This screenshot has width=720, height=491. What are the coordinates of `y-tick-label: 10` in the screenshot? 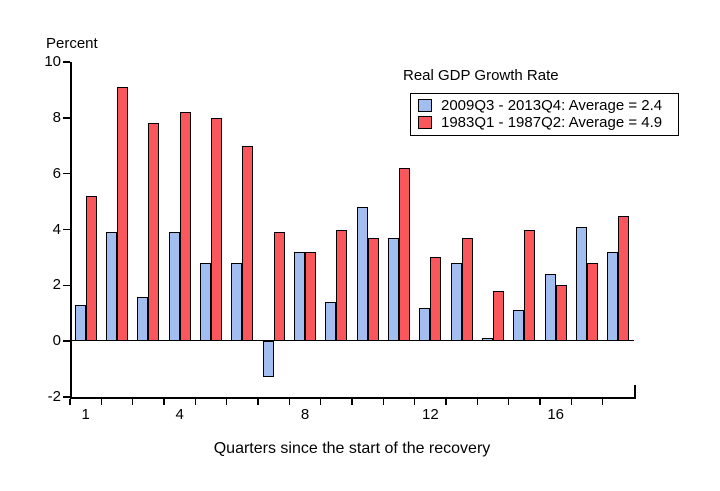 It's located at (52, 61).